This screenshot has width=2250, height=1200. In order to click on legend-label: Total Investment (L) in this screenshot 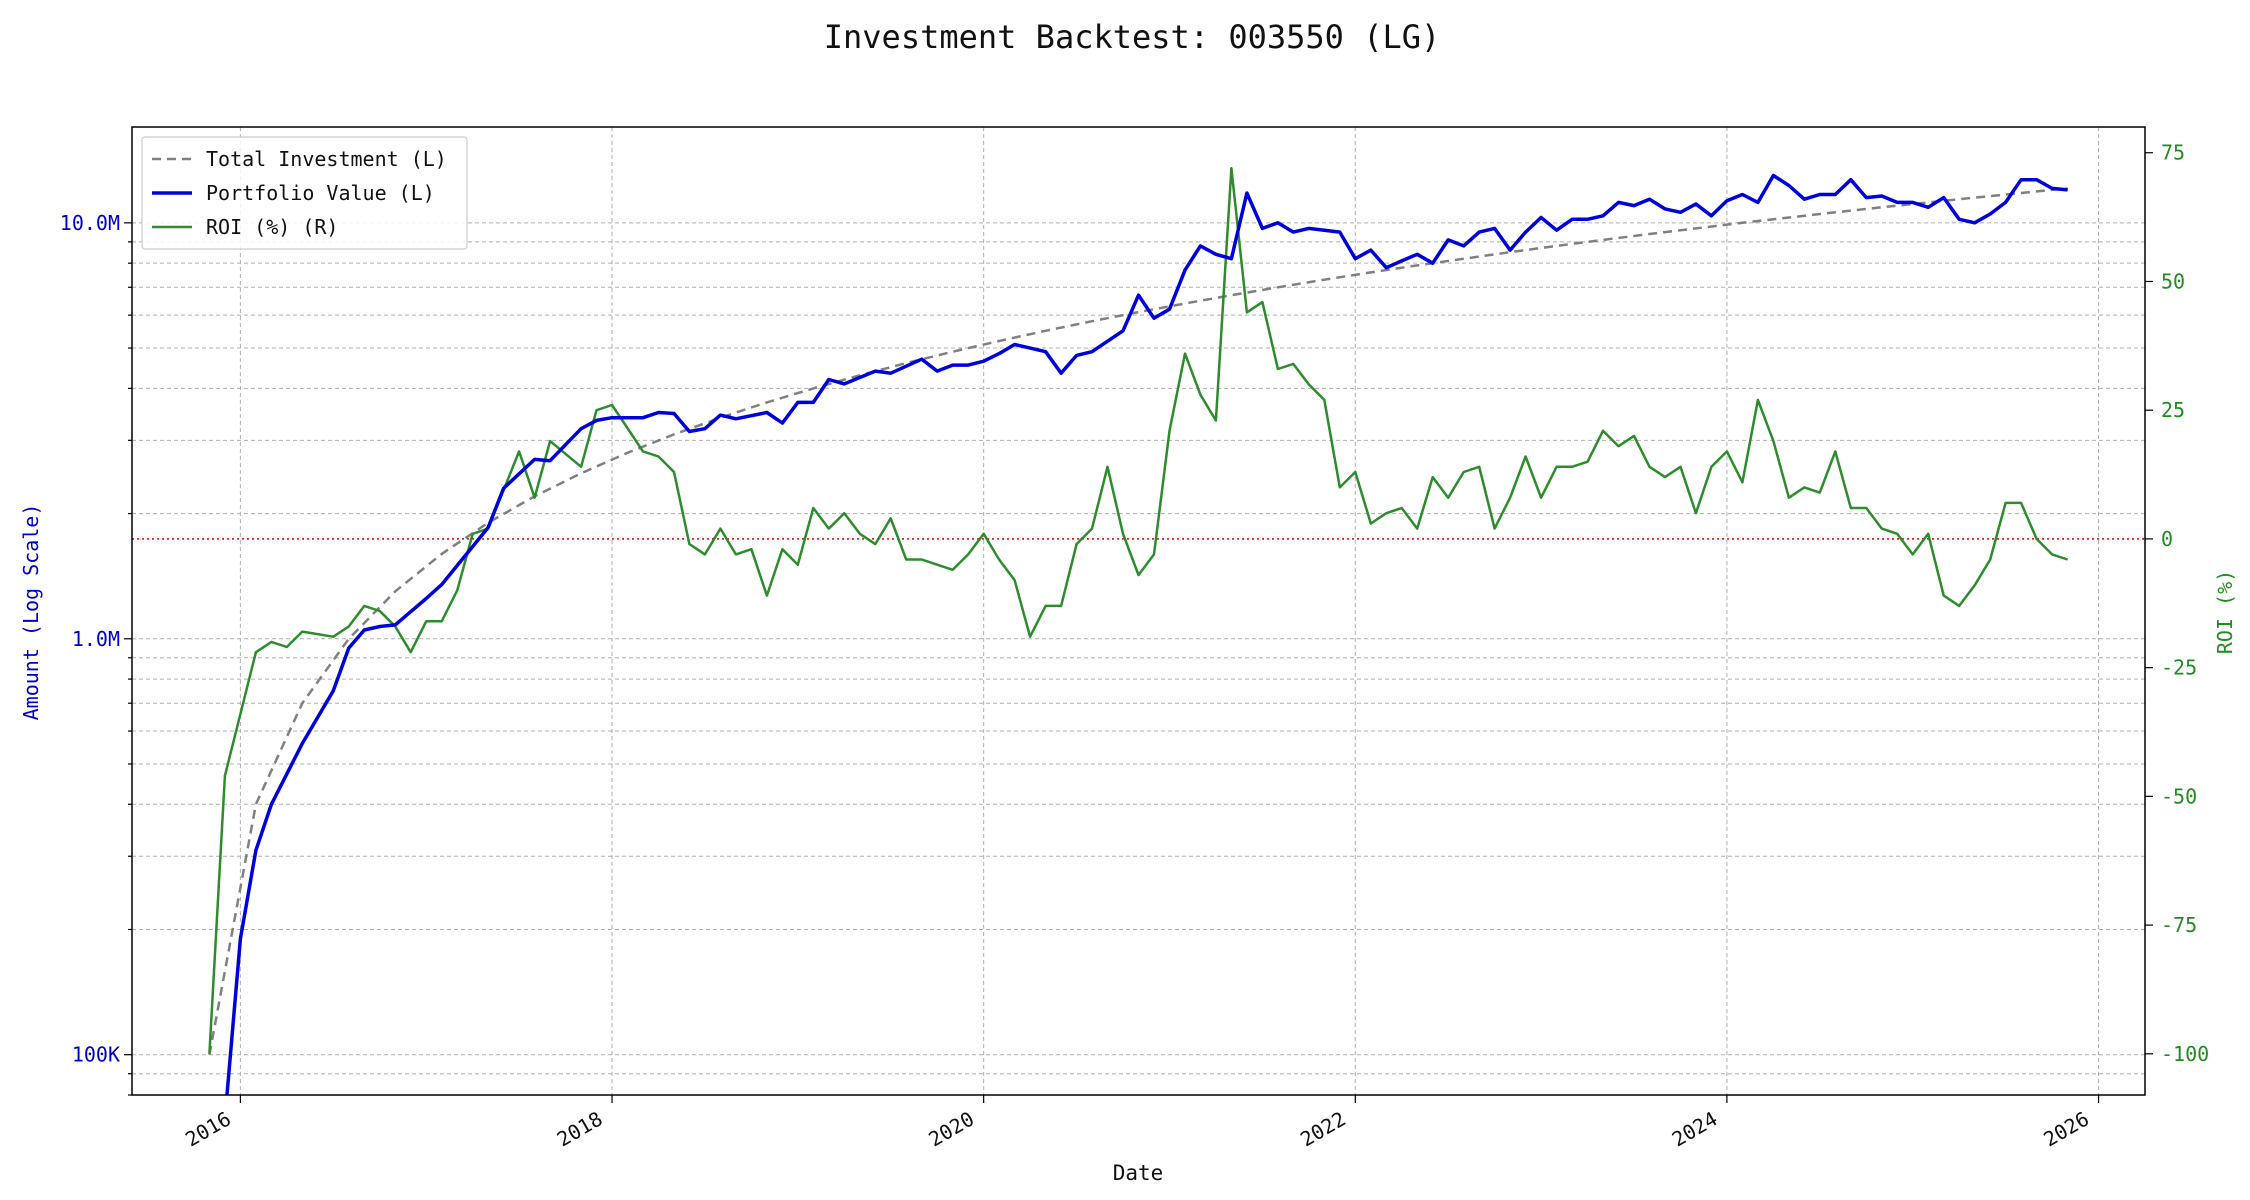, I will do `click(326, 159)`.